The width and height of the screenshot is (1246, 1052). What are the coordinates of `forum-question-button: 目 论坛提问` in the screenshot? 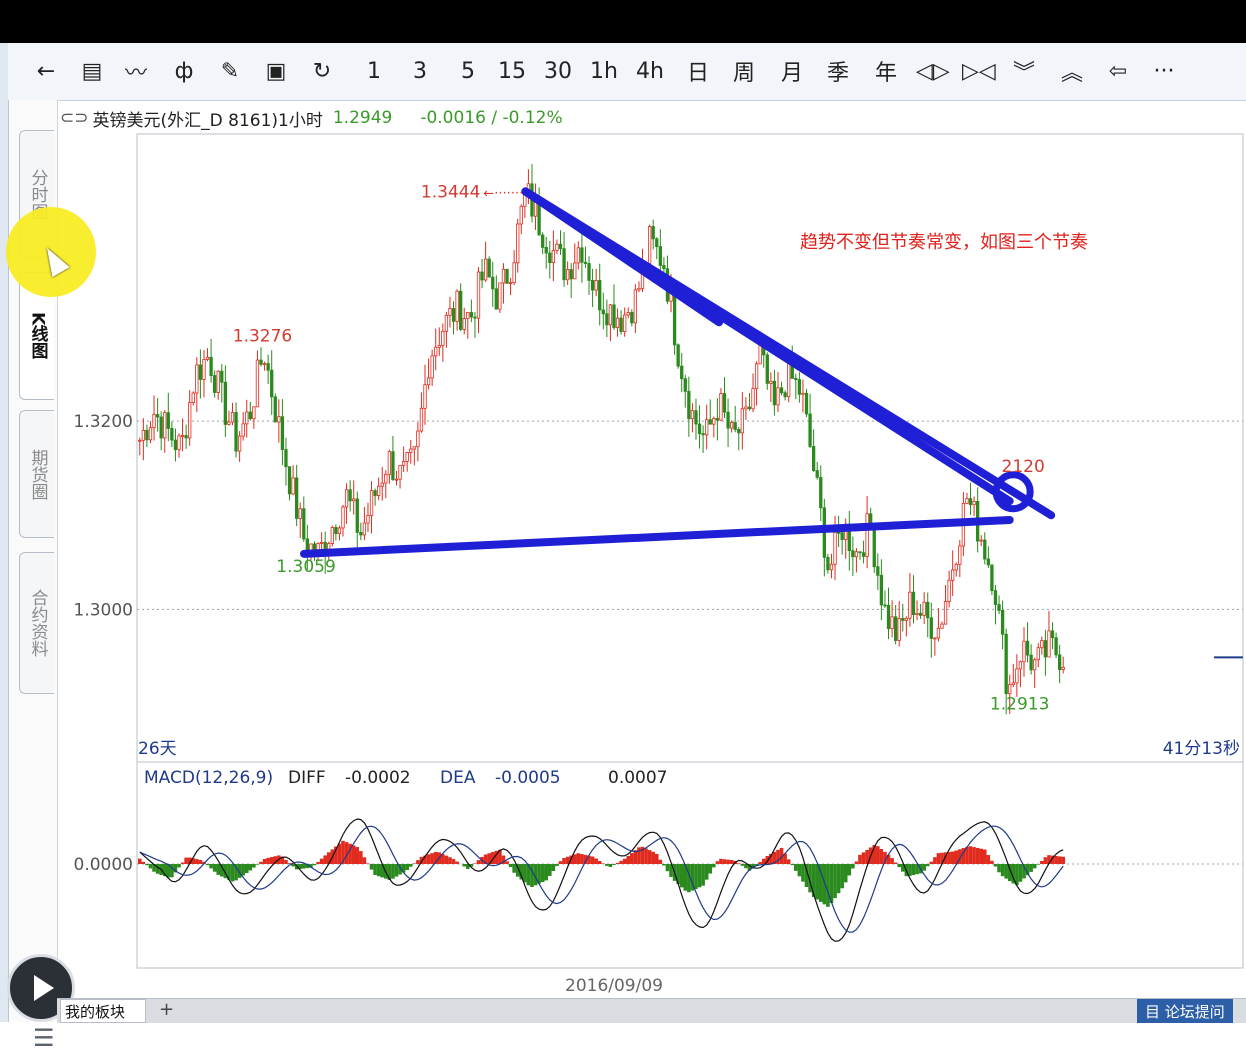 It's located at (1185, 1011).